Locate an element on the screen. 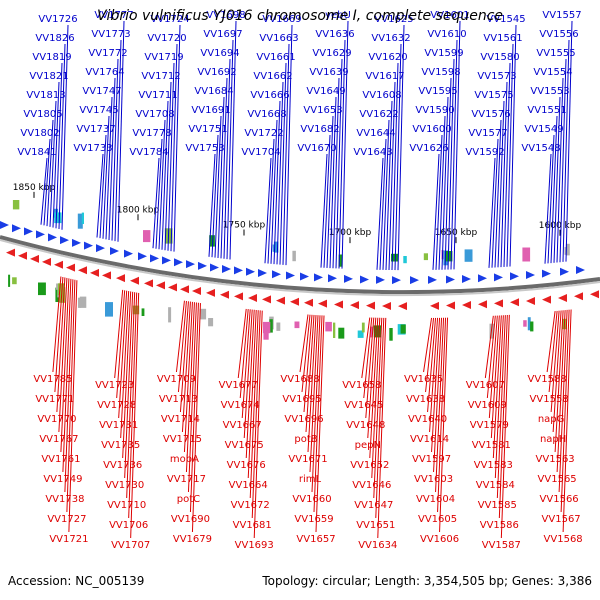 The image size is (600, 600). reverse-gene-label: VV1696 is located at coordinates (303, 419).